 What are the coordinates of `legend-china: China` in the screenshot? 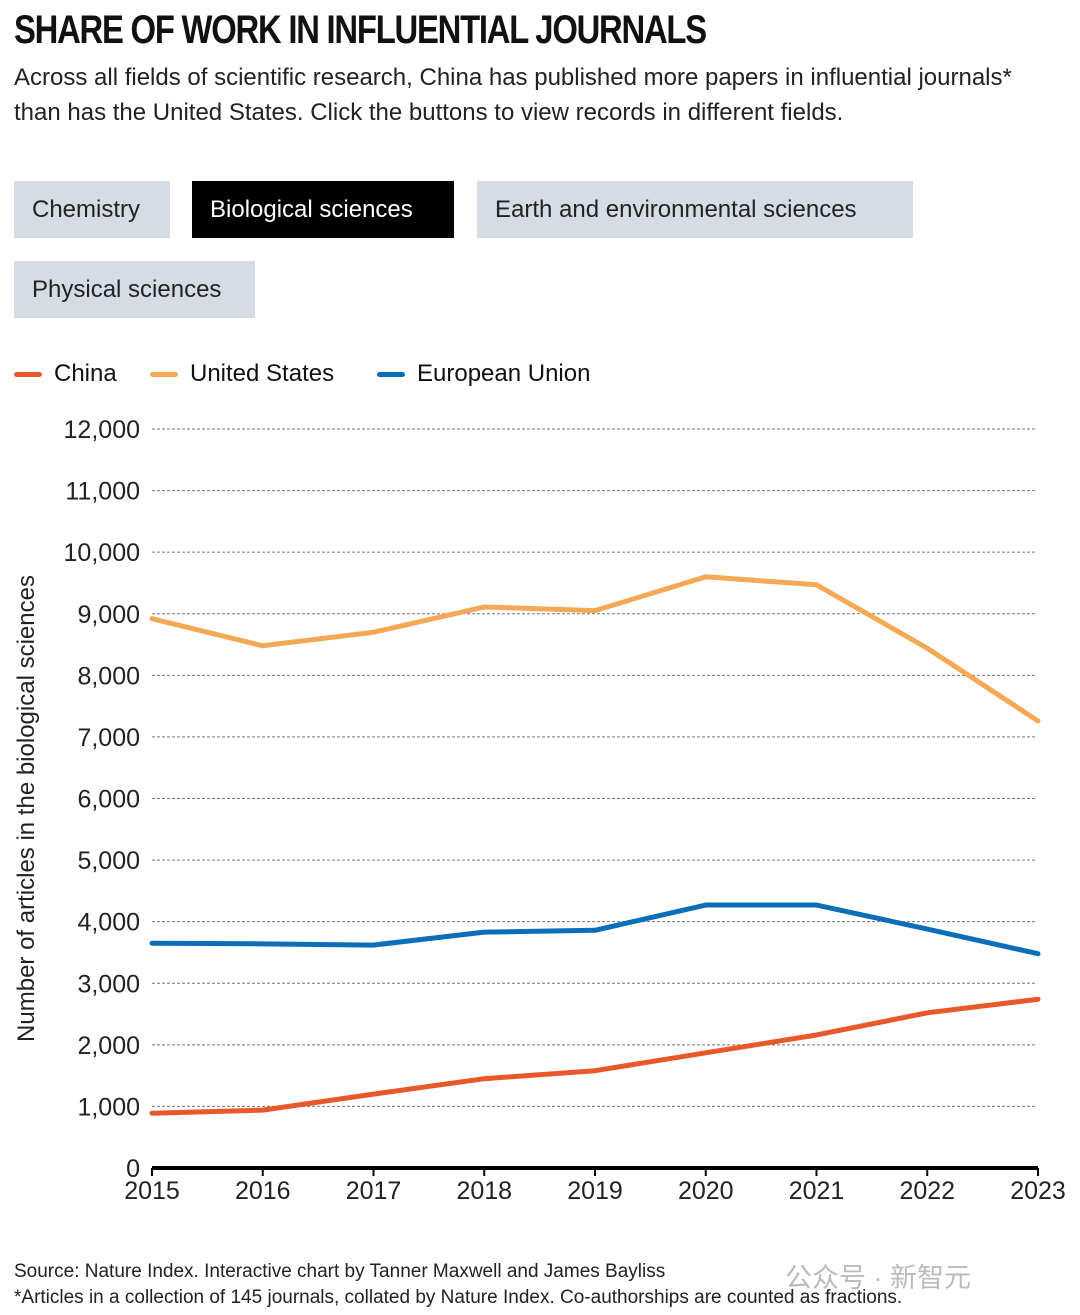 It's located at (65, 374).